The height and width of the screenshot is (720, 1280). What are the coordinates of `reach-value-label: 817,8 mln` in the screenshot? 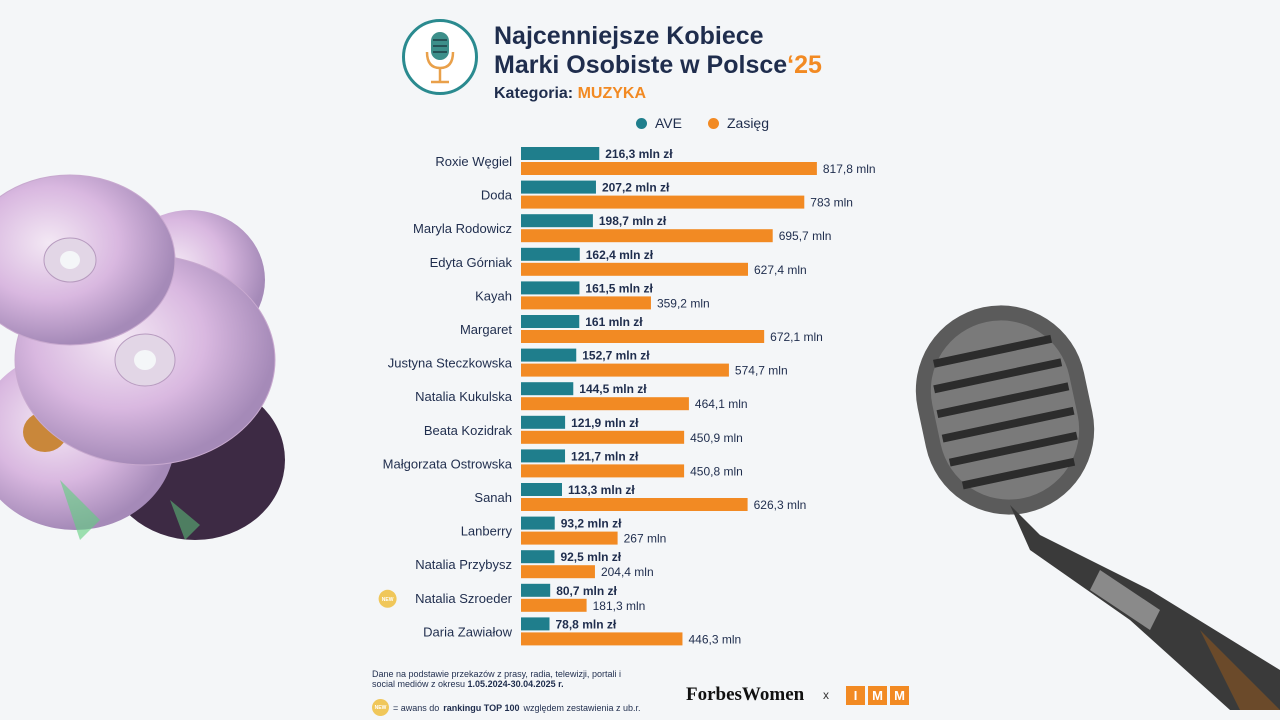 It's located at (849, 169).